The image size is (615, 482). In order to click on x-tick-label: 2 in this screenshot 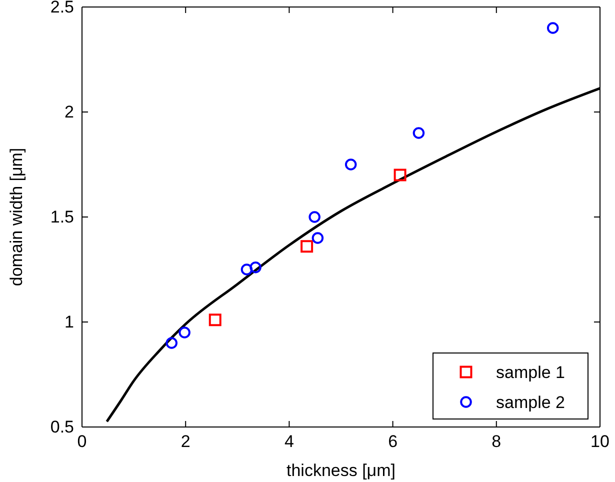, I will do `click(185, 442)`.